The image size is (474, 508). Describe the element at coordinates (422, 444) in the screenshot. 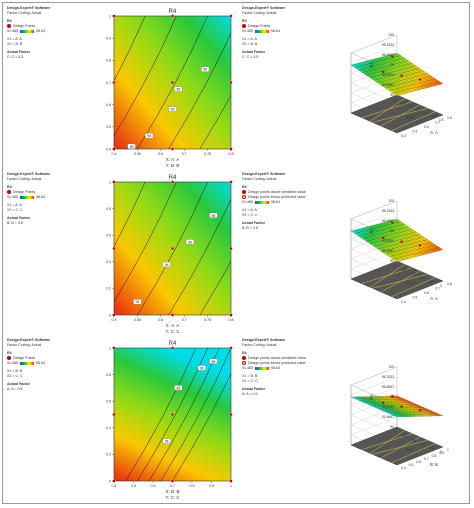

I see `x-tick-label: 0.4` at that location.